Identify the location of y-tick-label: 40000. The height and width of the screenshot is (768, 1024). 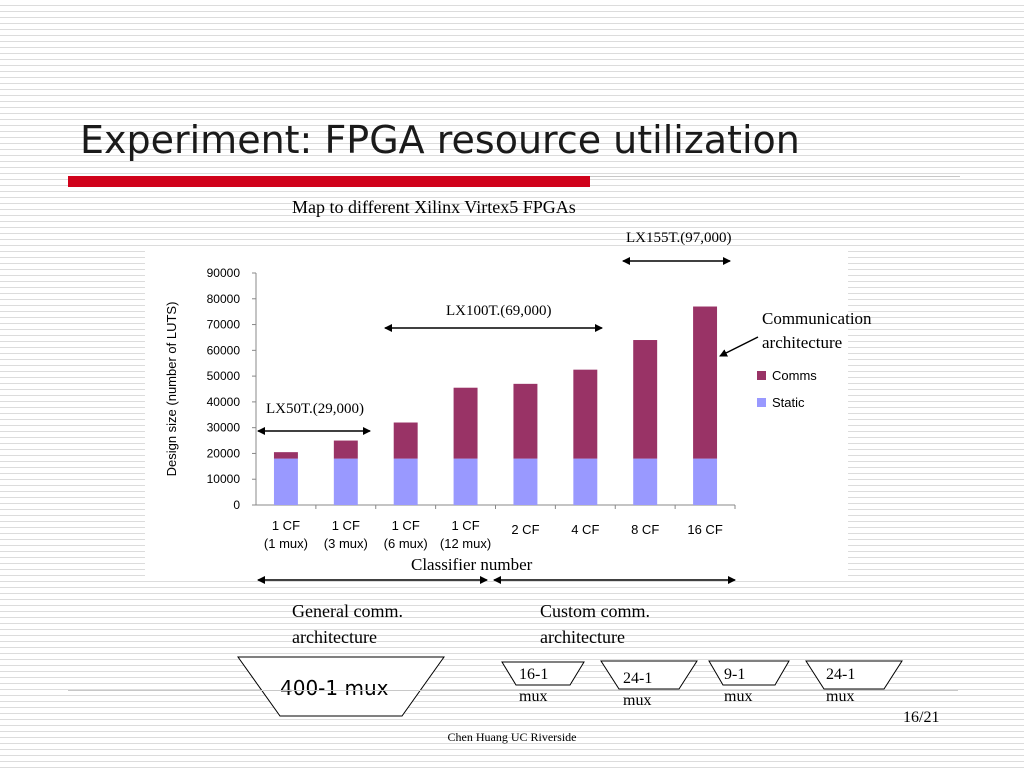
(224, 402).